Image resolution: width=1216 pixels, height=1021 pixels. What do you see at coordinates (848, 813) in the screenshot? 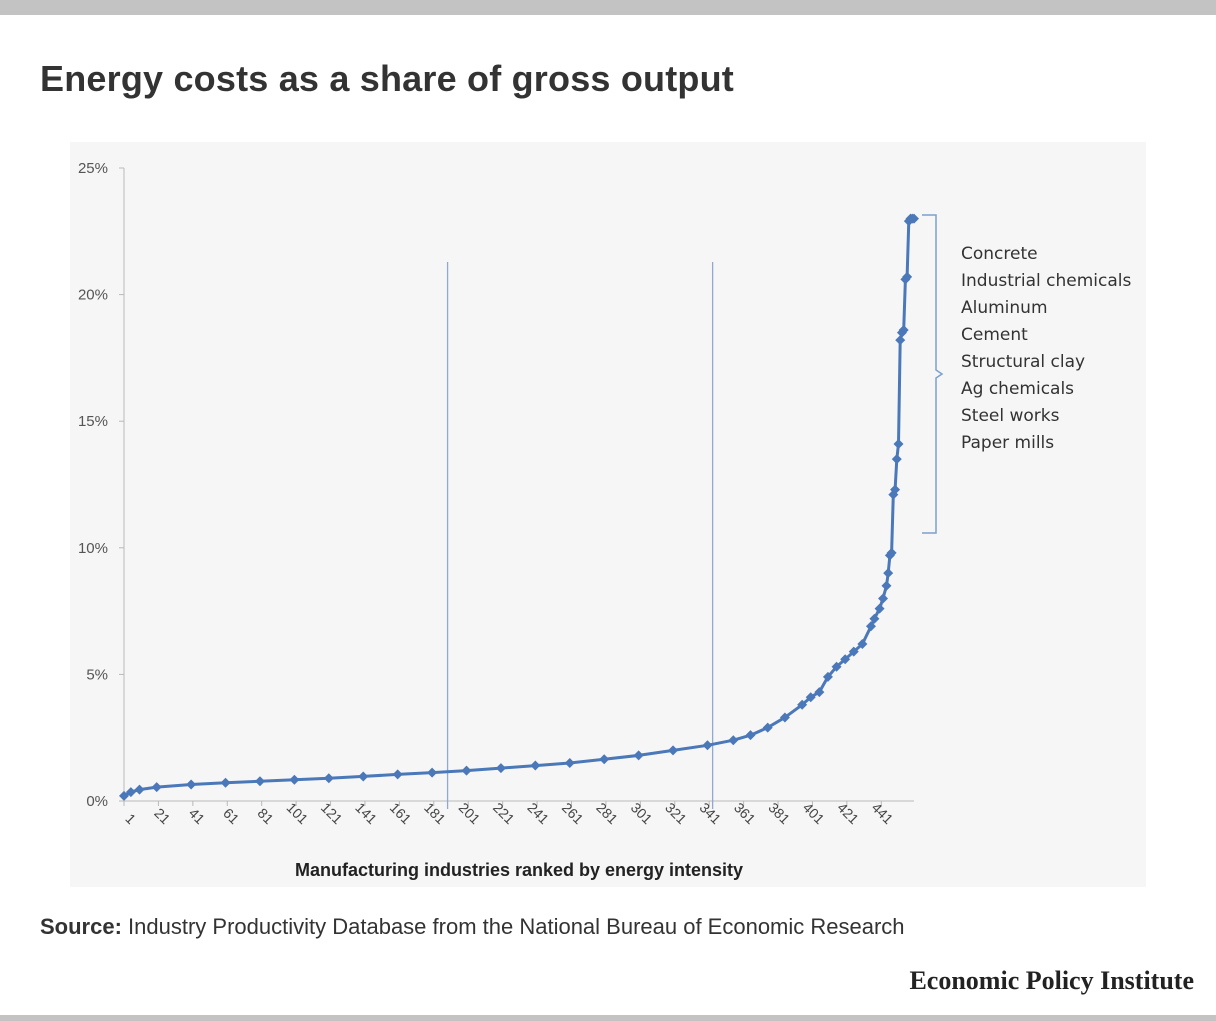
I see `x-tick-label: 421` at bounding box center [848, 813].